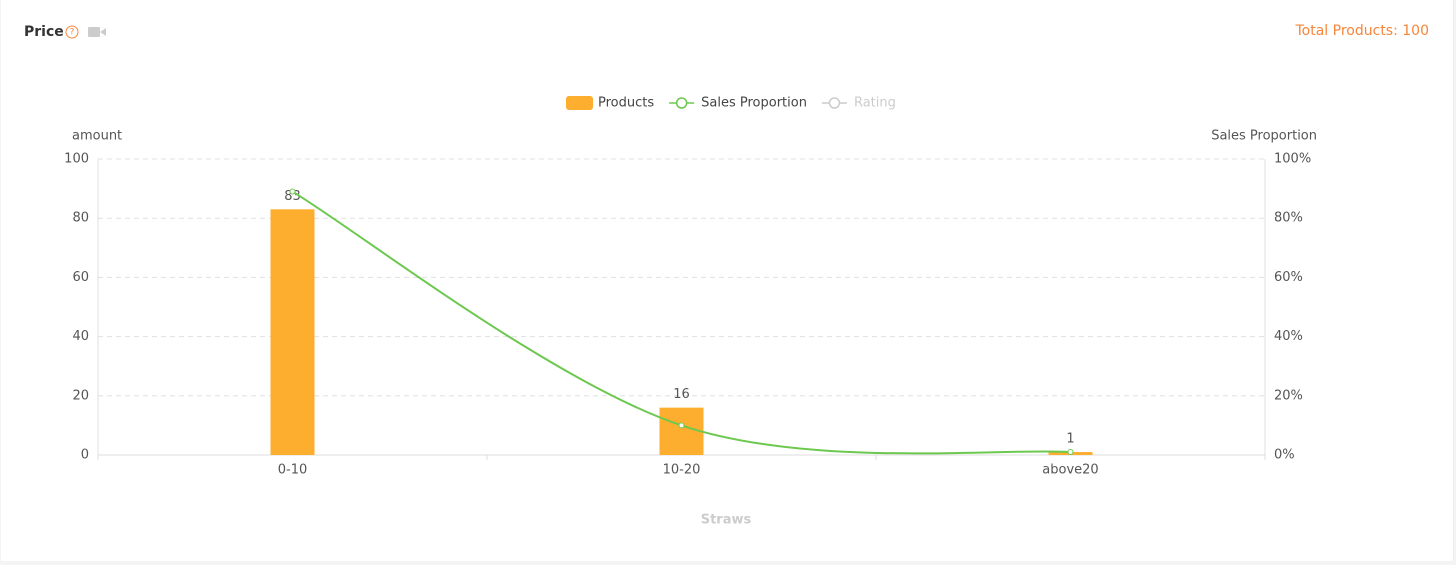 The image size is (1456, 565). What do you see at coordinates (682, 470) in the screenshot?
I see `x-tick-label: 10-20` at bounding box center [682, 470].